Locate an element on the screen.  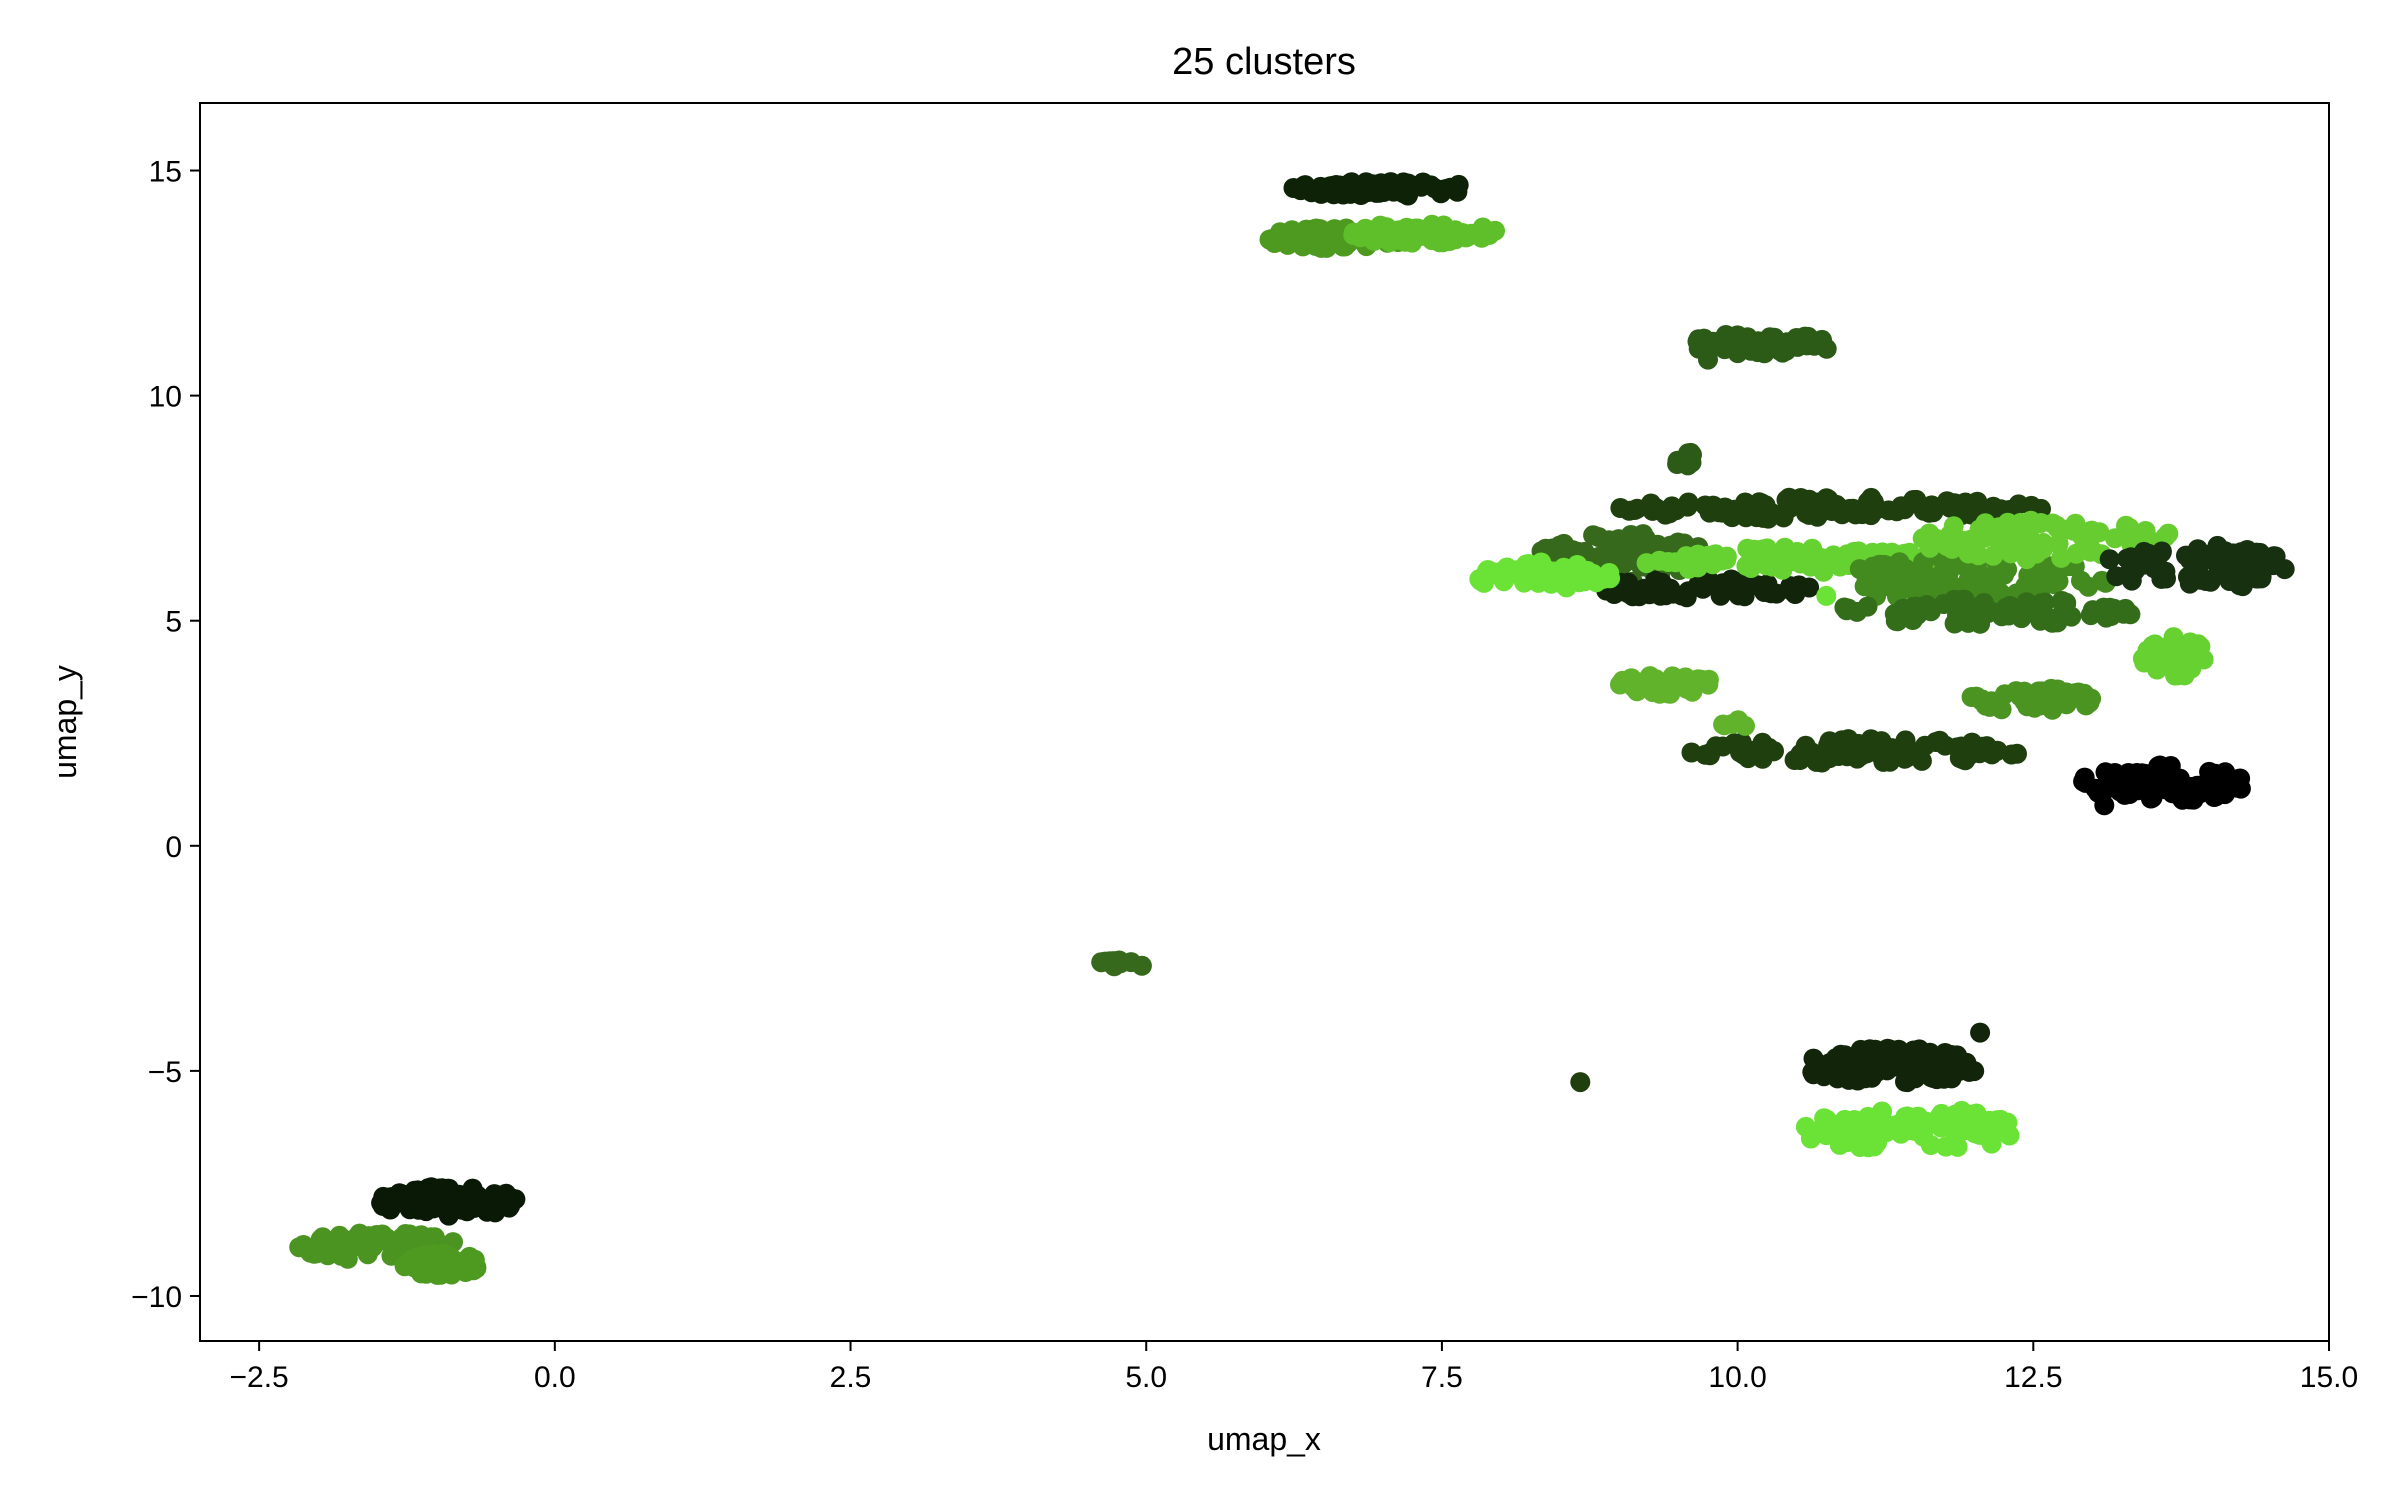
x-tick-label: 15.0 is located at coordinates (2329, 1377).